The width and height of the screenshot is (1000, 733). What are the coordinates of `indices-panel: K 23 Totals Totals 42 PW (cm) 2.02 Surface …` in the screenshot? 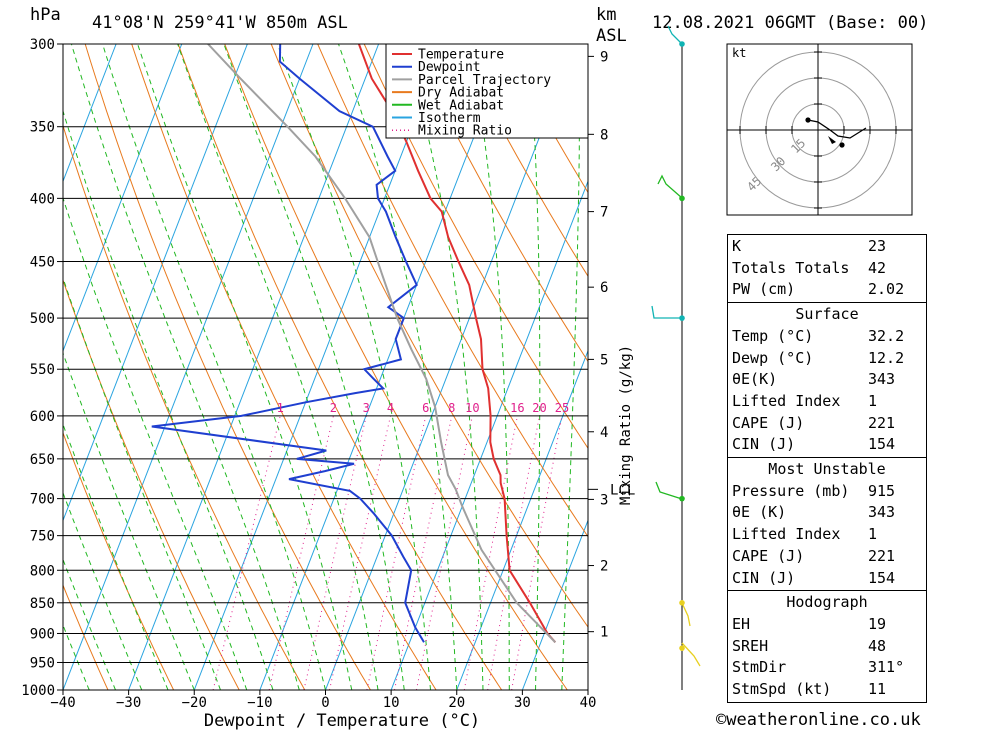 It's located at (827, 468).